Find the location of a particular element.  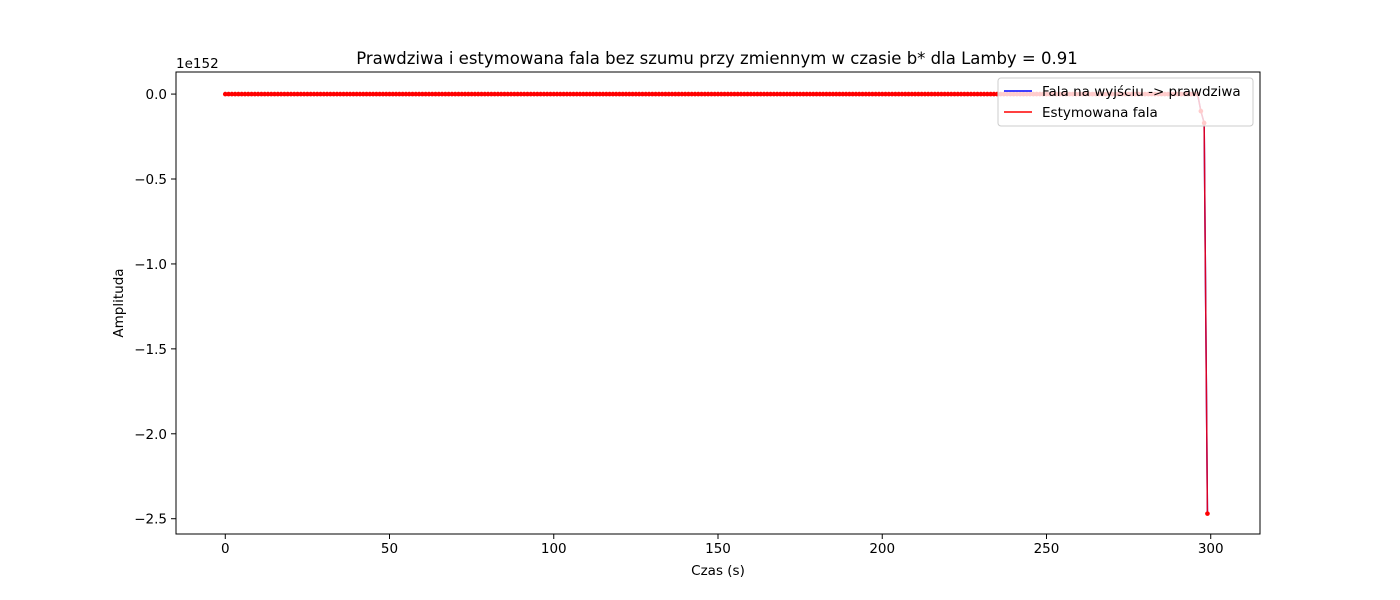

x-tick-label: 0 is located at coordinates (225, 549).